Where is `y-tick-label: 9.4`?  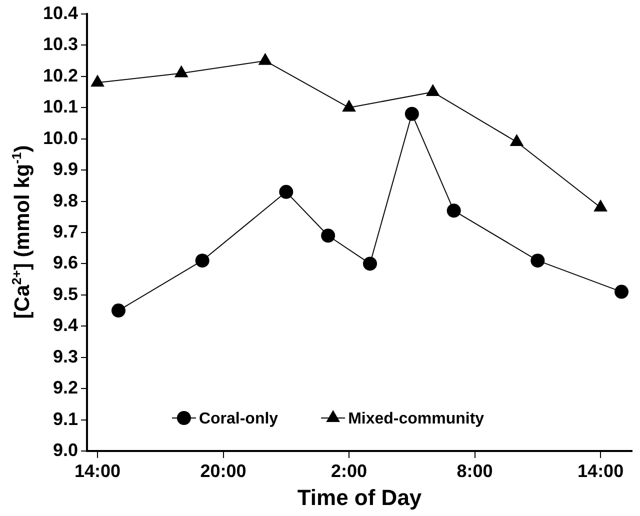 y-tick-label: 9.4 is located at coordinates (65, 325).